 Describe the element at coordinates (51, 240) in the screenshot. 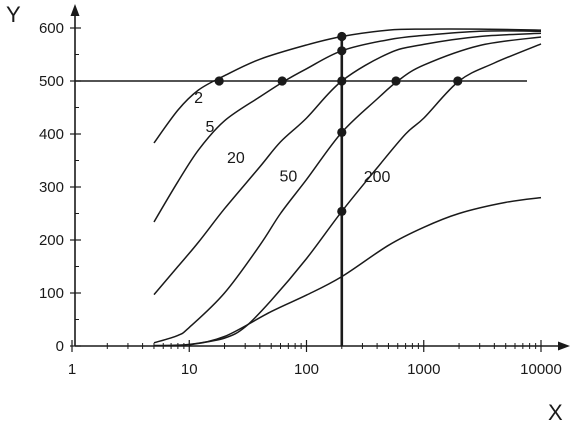

I see `y-tick-label: 200` at that location.